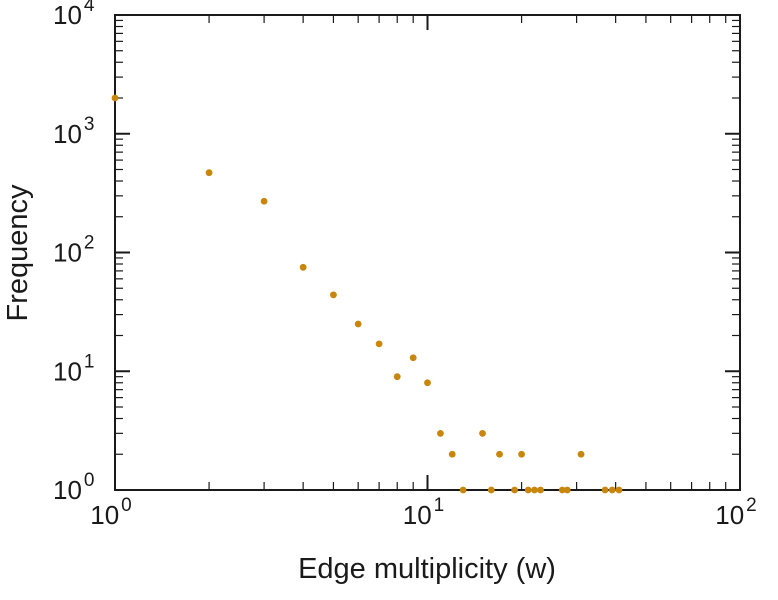 This screenshot has height=600, width=778. Describe the element at coordinates (427, 569) in the screenshot. I see `x-axis-title: Edge multiplicity (w)` at that location.